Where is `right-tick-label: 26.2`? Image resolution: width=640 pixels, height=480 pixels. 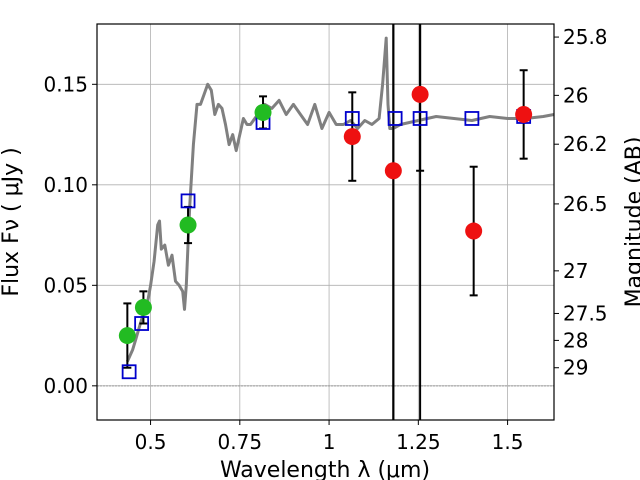 right-tick-label: 26.2 is located at coordinates (585, 144).